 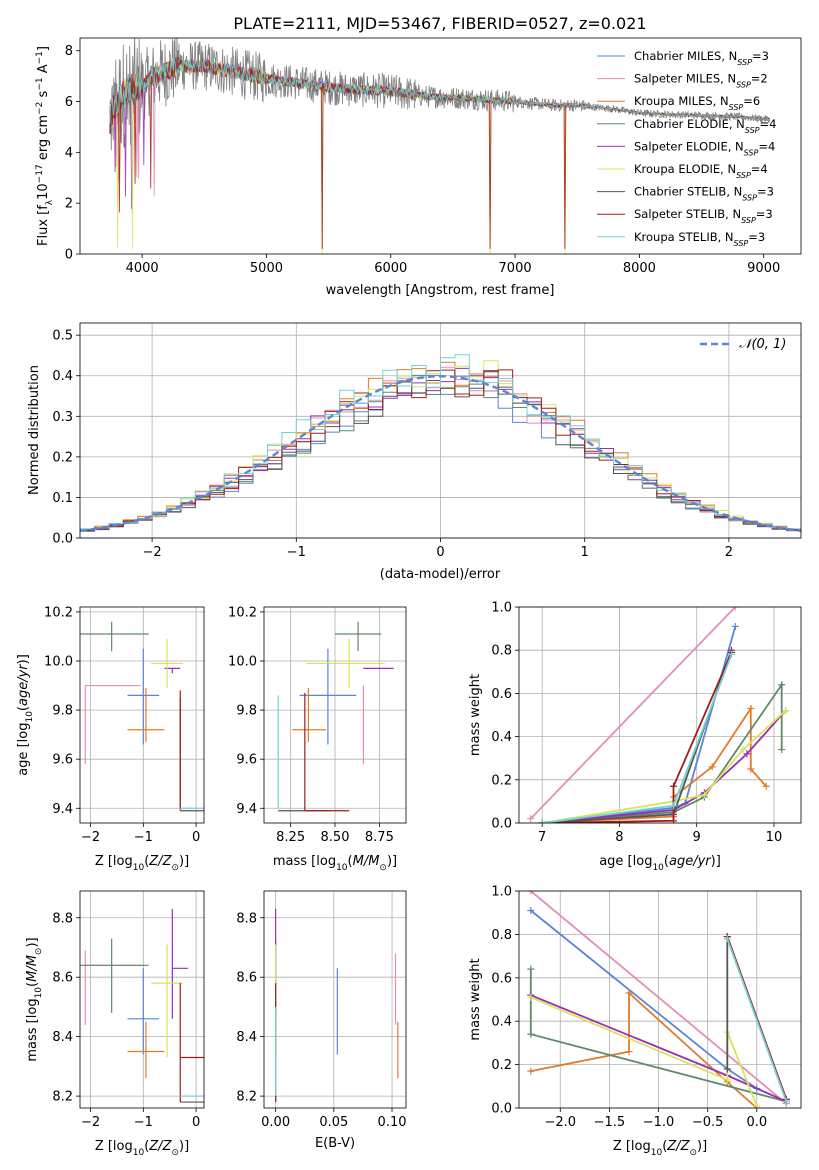 What do you see at coordinates (43, 70) in the screenshot?
I see `label-part: A` at bounding box center [43, 70].